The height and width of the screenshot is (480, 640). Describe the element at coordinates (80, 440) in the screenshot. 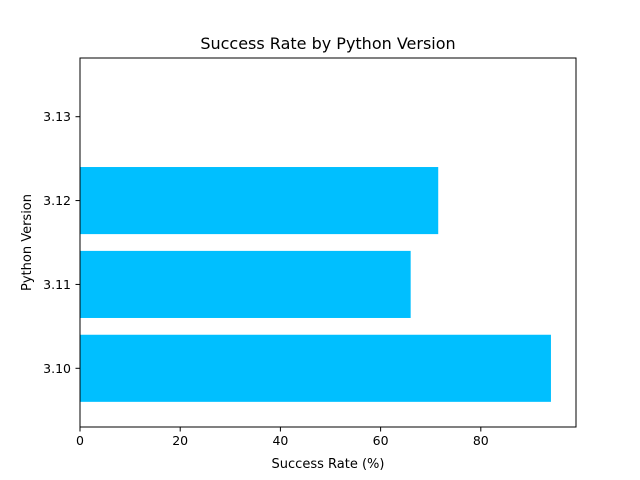

I see `x-tick-label: 0` at that location.